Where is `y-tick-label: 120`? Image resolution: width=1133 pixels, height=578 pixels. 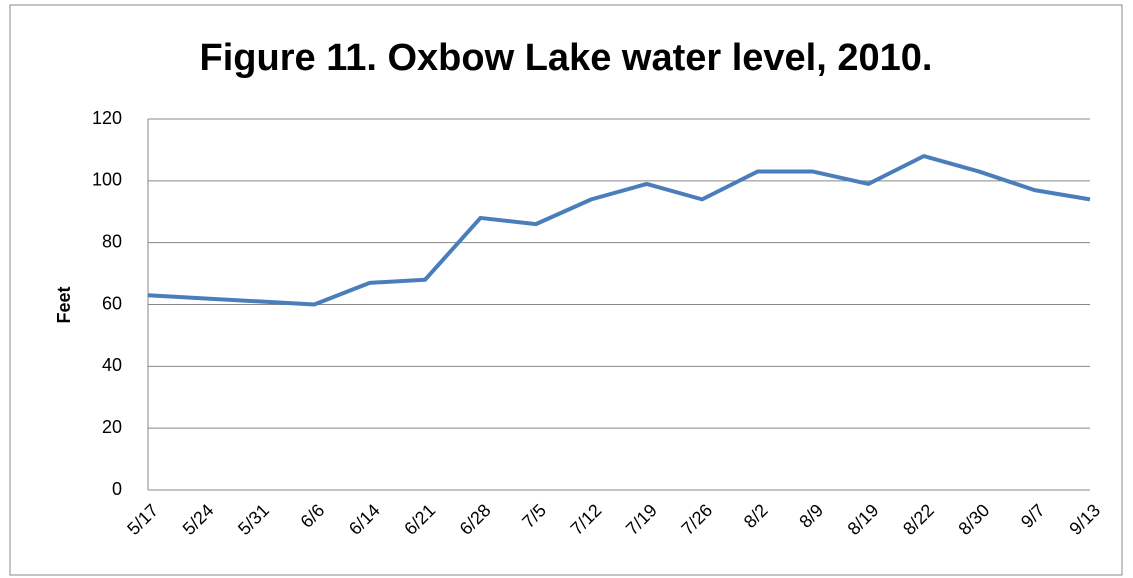
y-tick-label: 120 is located at coordinates (107, 118).